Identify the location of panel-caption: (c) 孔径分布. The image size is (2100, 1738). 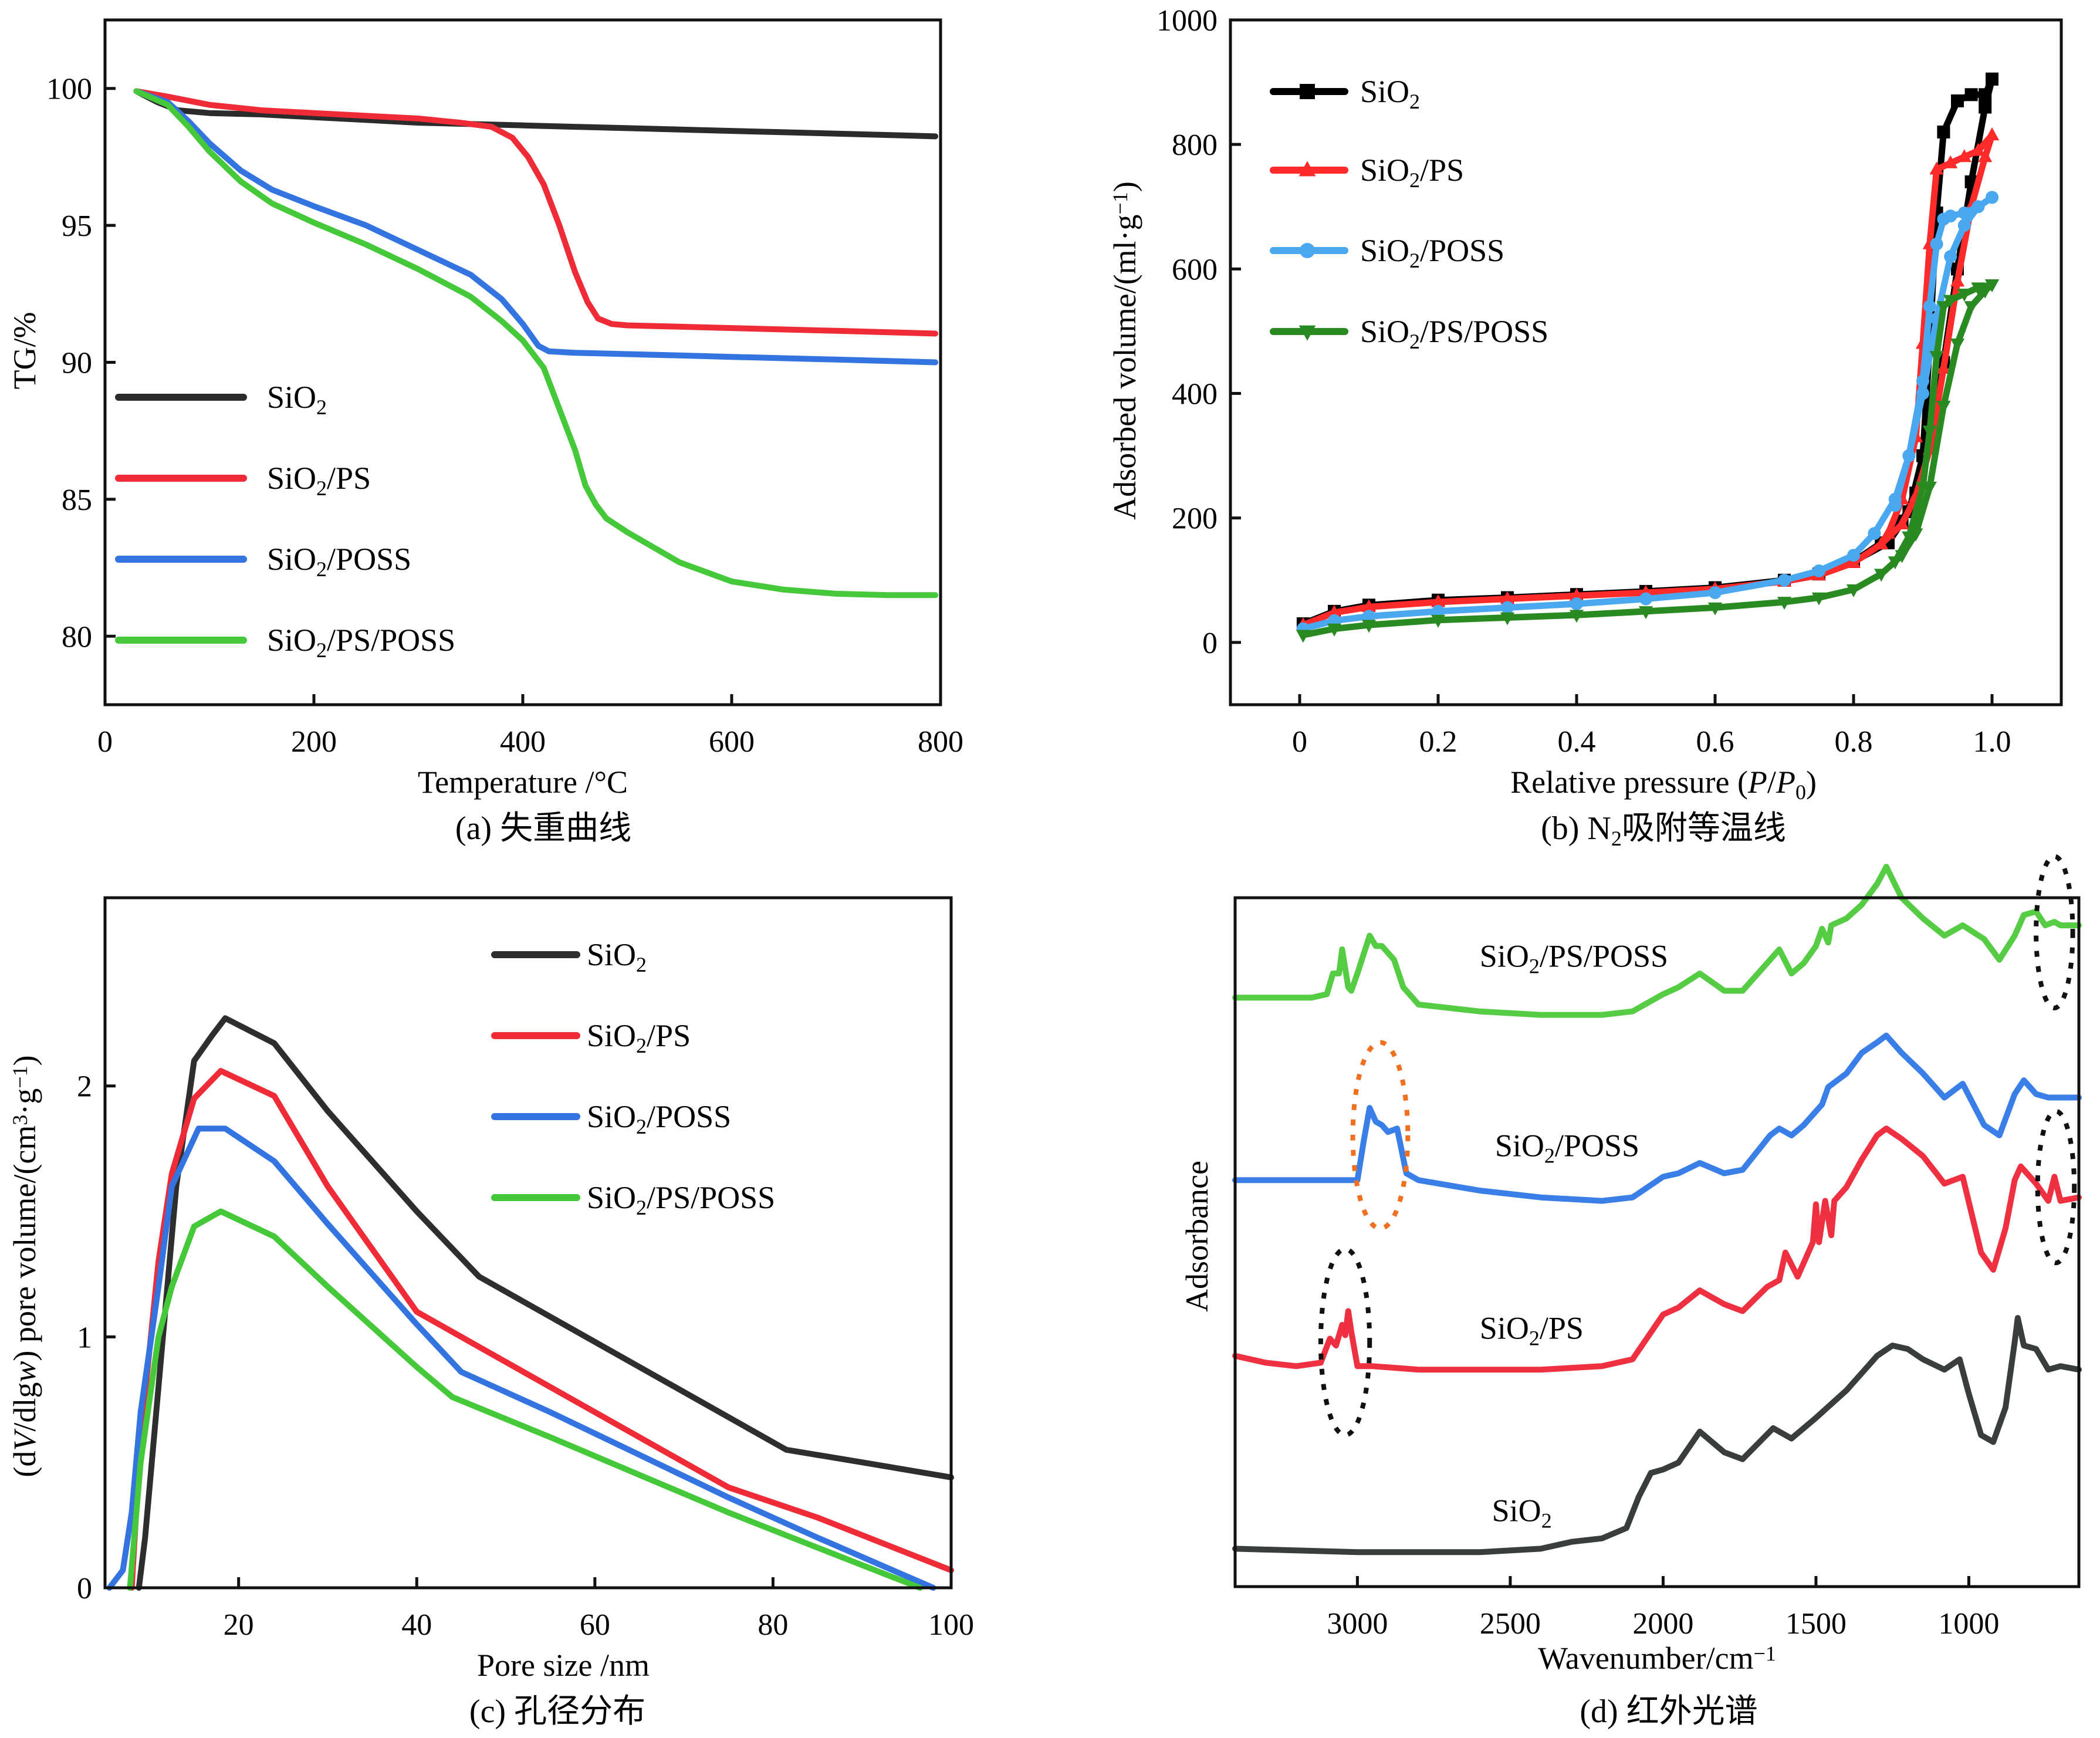
(557, 1711).